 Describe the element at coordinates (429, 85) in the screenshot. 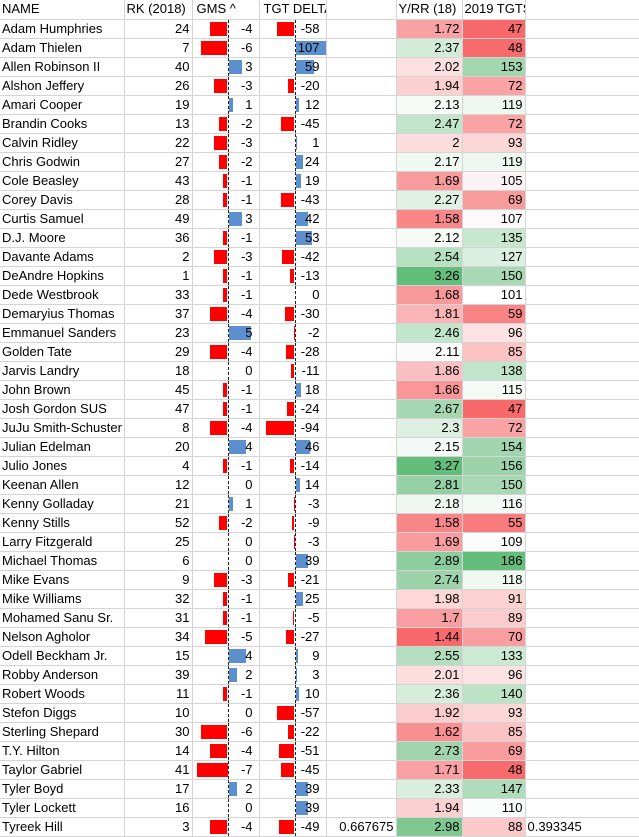

I see `yards-per-route: 1.94` at that location.